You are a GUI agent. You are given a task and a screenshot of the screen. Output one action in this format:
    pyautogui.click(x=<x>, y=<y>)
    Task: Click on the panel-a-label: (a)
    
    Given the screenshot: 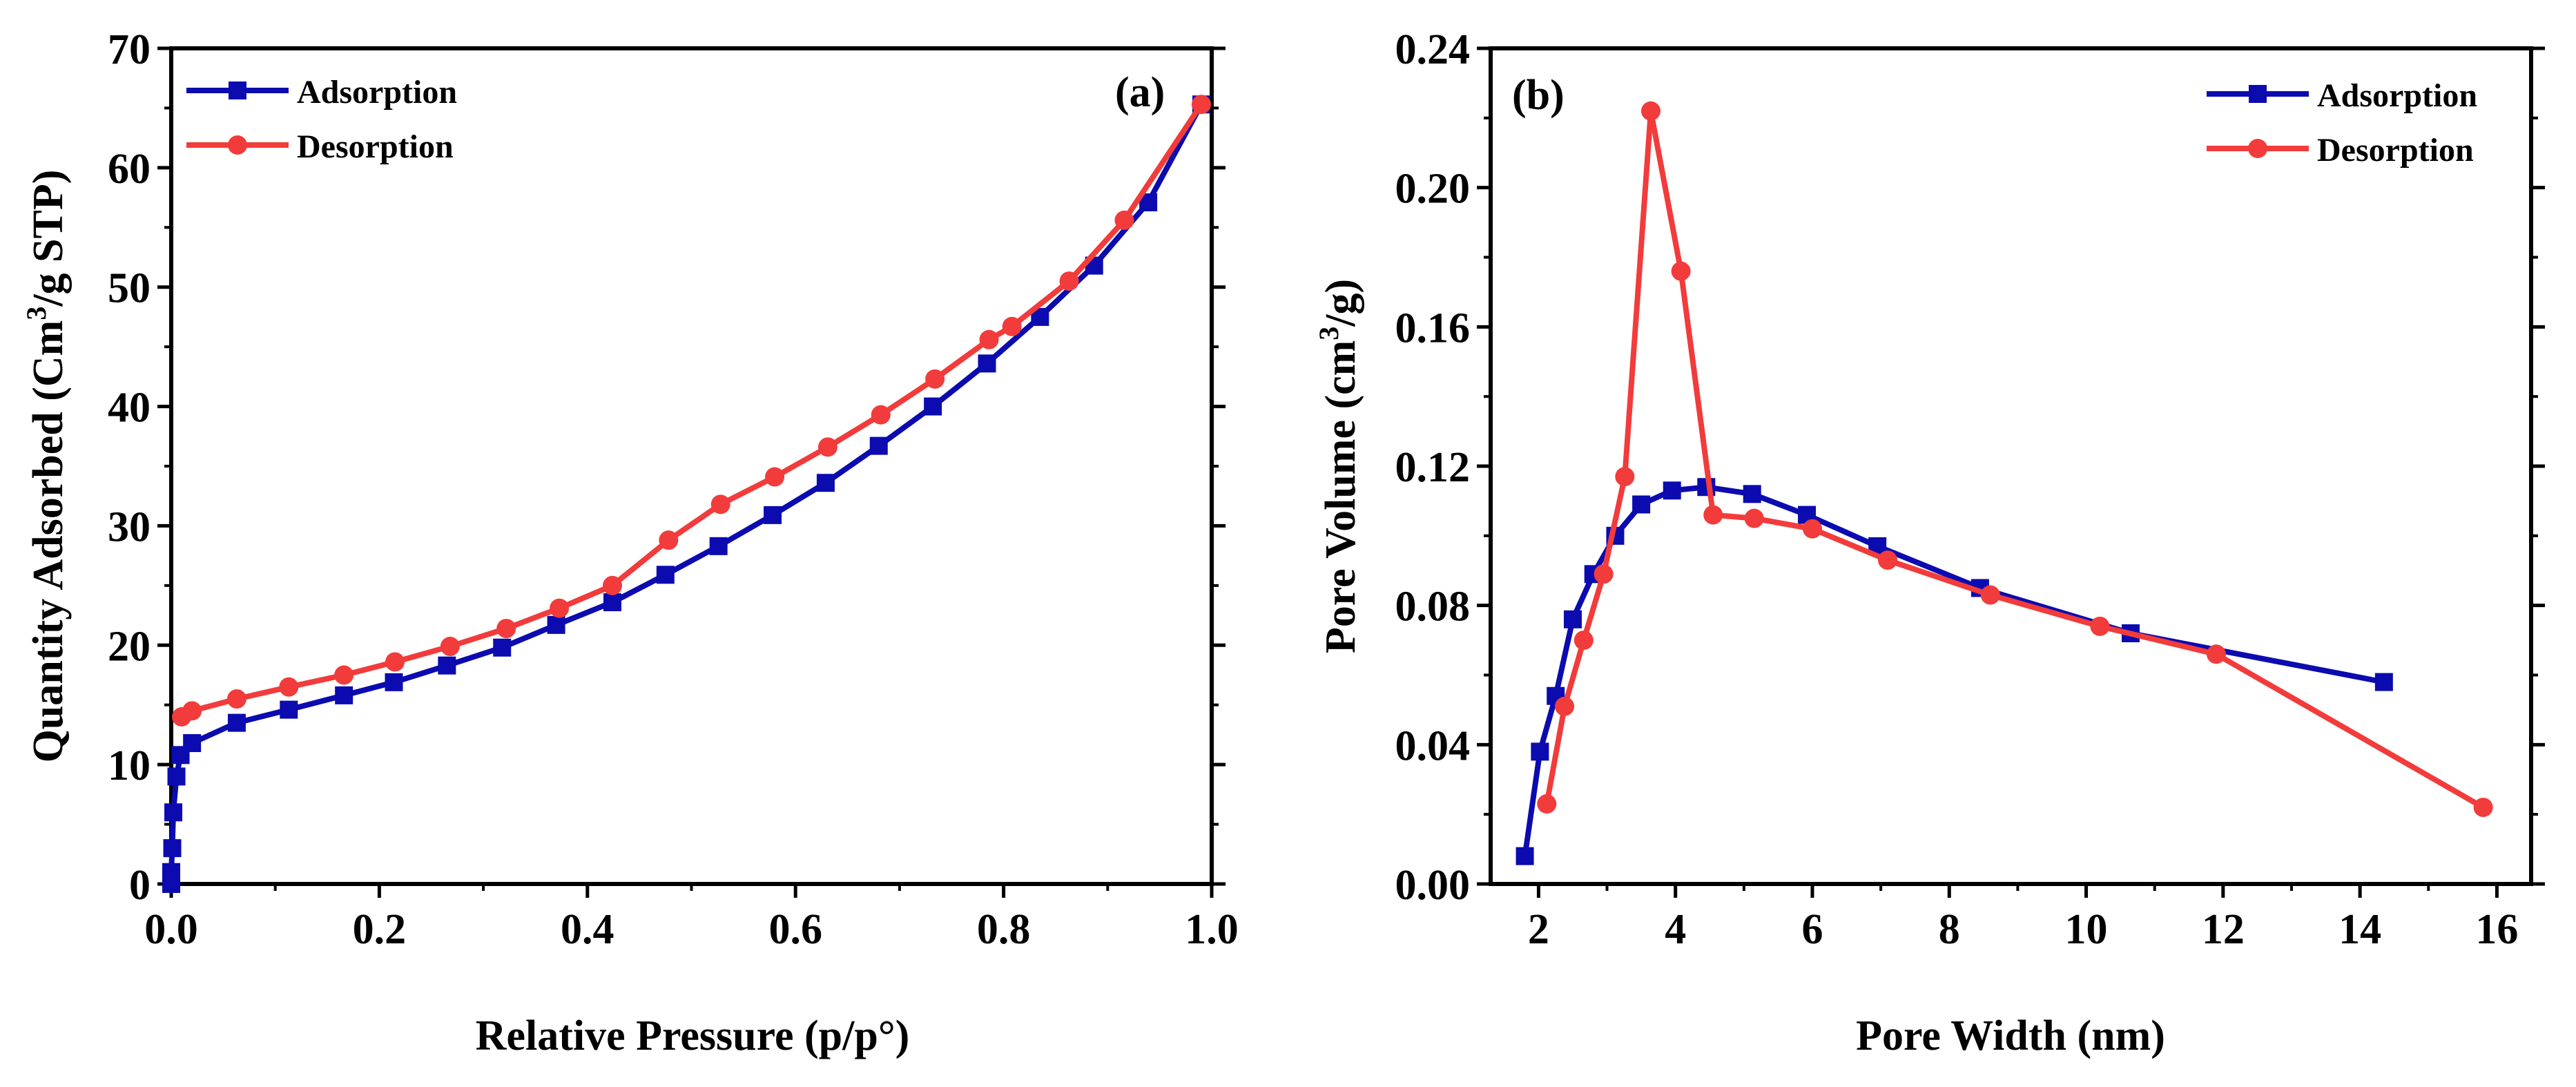 What is the action you would take?
    pyautogui.click(x=1140, y=92)
    